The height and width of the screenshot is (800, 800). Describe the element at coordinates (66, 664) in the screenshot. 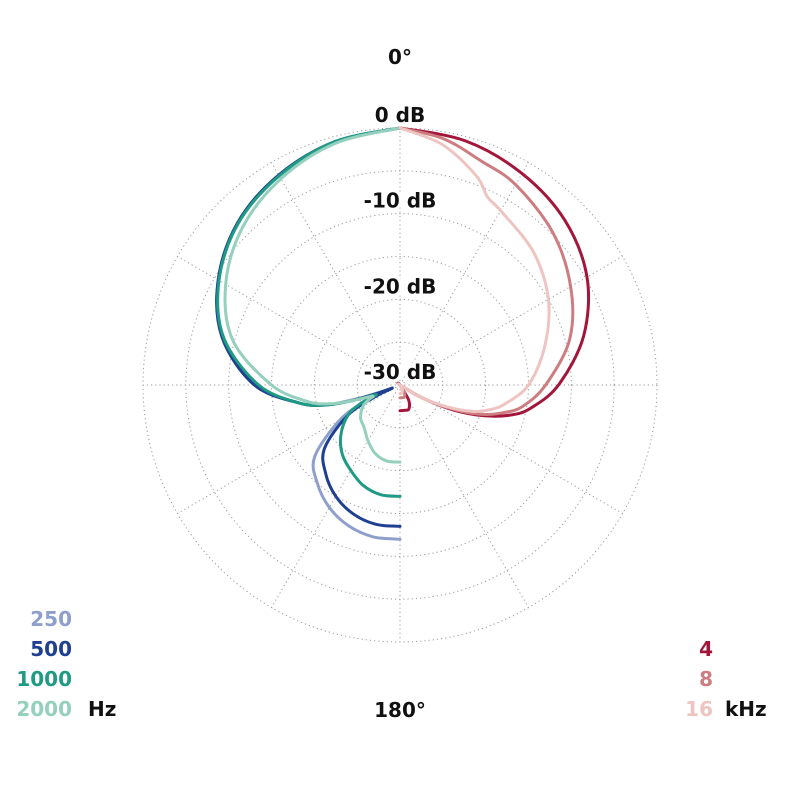

I see `legend-low-freq: 250 500 1000 2000 Hz` at that location.